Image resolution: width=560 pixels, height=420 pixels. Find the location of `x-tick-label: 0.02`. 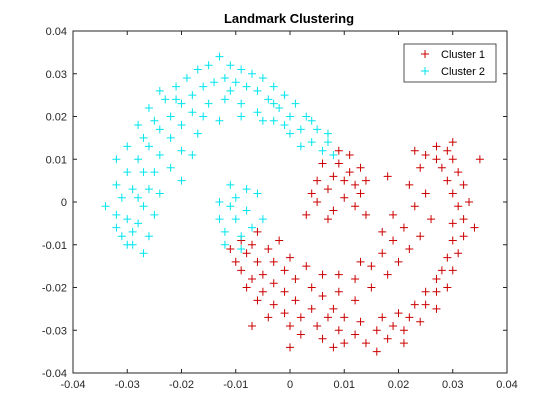

x-tick-label: 0.02 is located at coordinates (398, 385).